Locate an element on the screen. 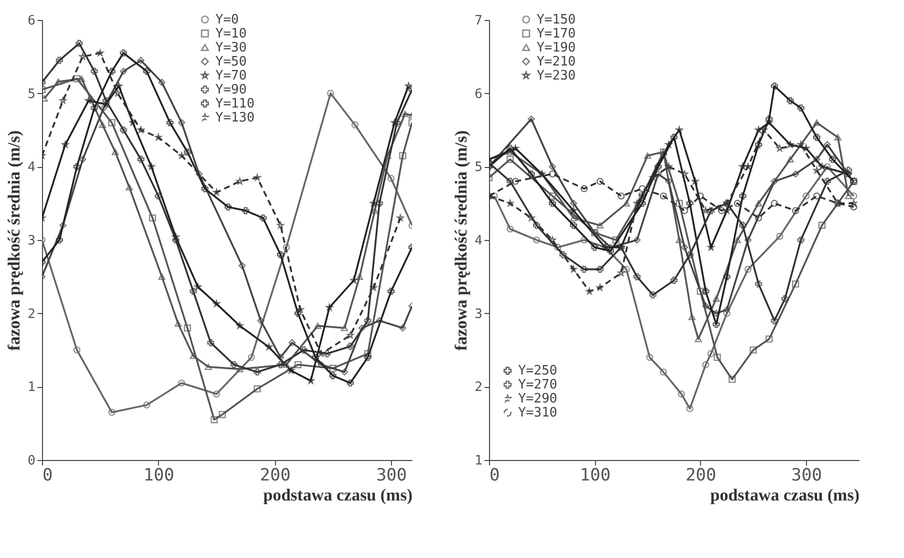 This screenshot has width=904, height=558. legend-label: Y=50 is located at coordinates (231, 62).